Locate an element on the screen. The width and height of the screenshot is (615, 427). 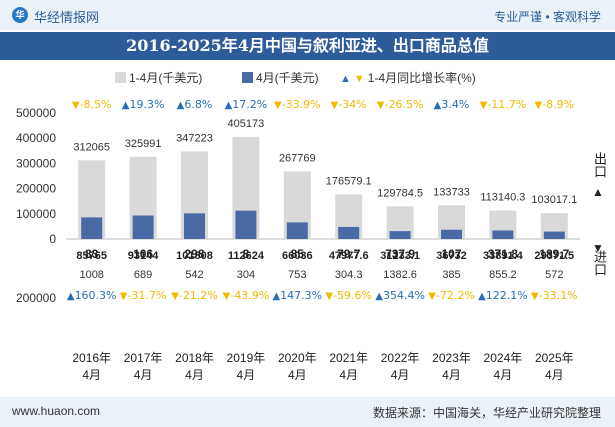
export-growth-label: ▼-11.7% is located at coordinates (503, 104).